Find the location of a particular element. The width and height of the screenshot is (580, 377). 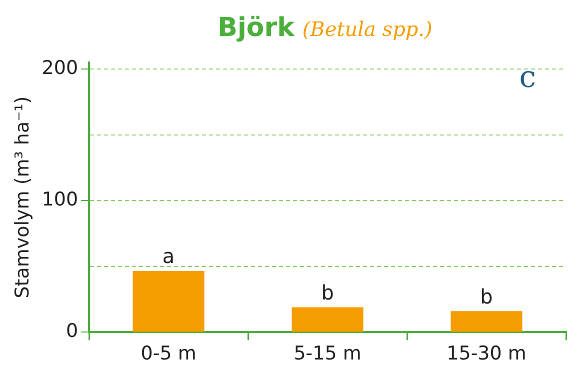

x-tick-label: 0-5 m is located at coordinates (168, 353).